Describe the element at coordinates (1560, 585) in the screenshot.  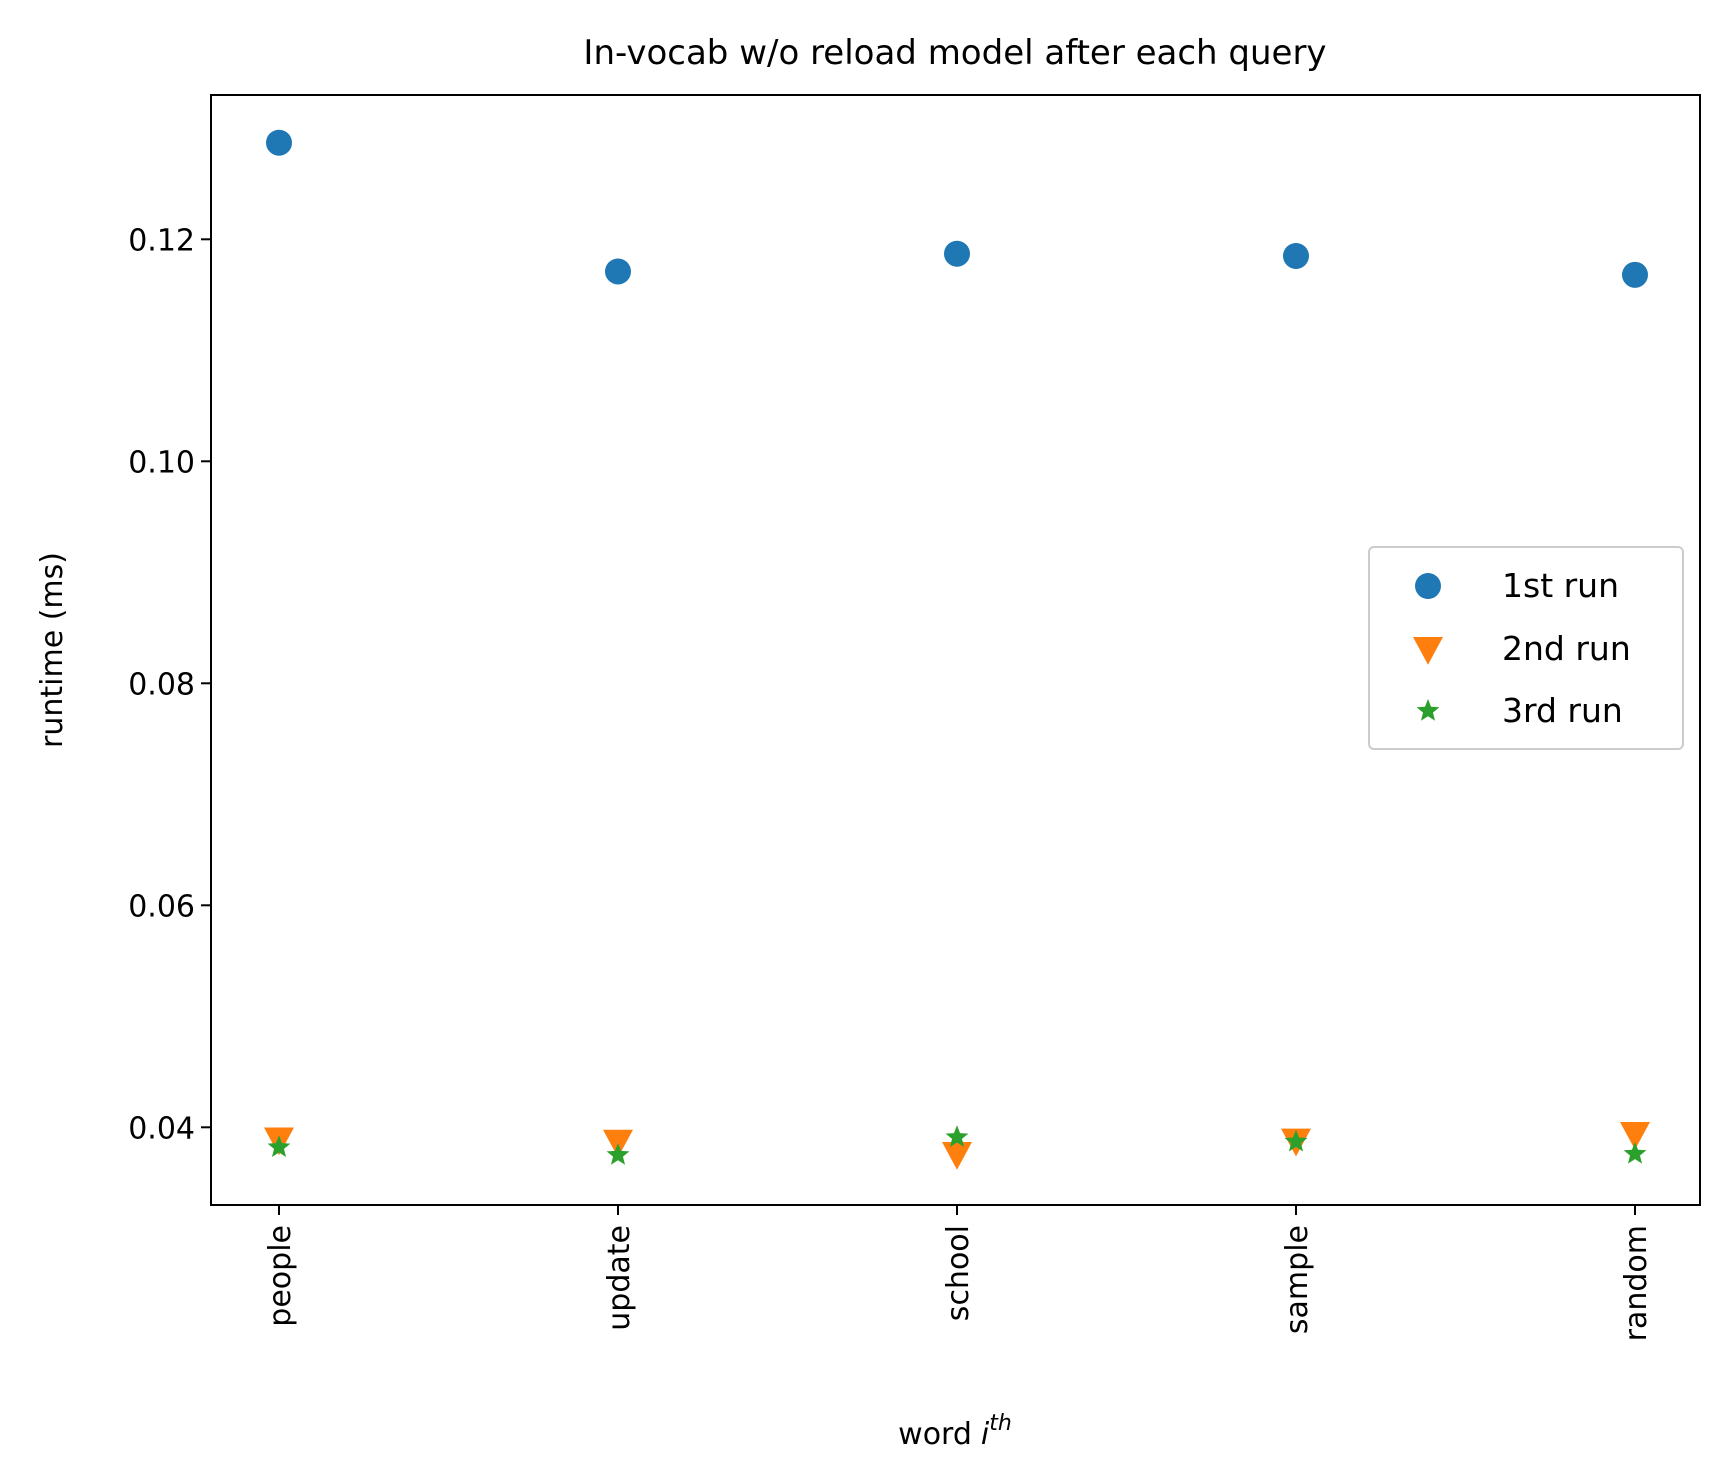
I see `legend-label-1: 1st run` at that location.